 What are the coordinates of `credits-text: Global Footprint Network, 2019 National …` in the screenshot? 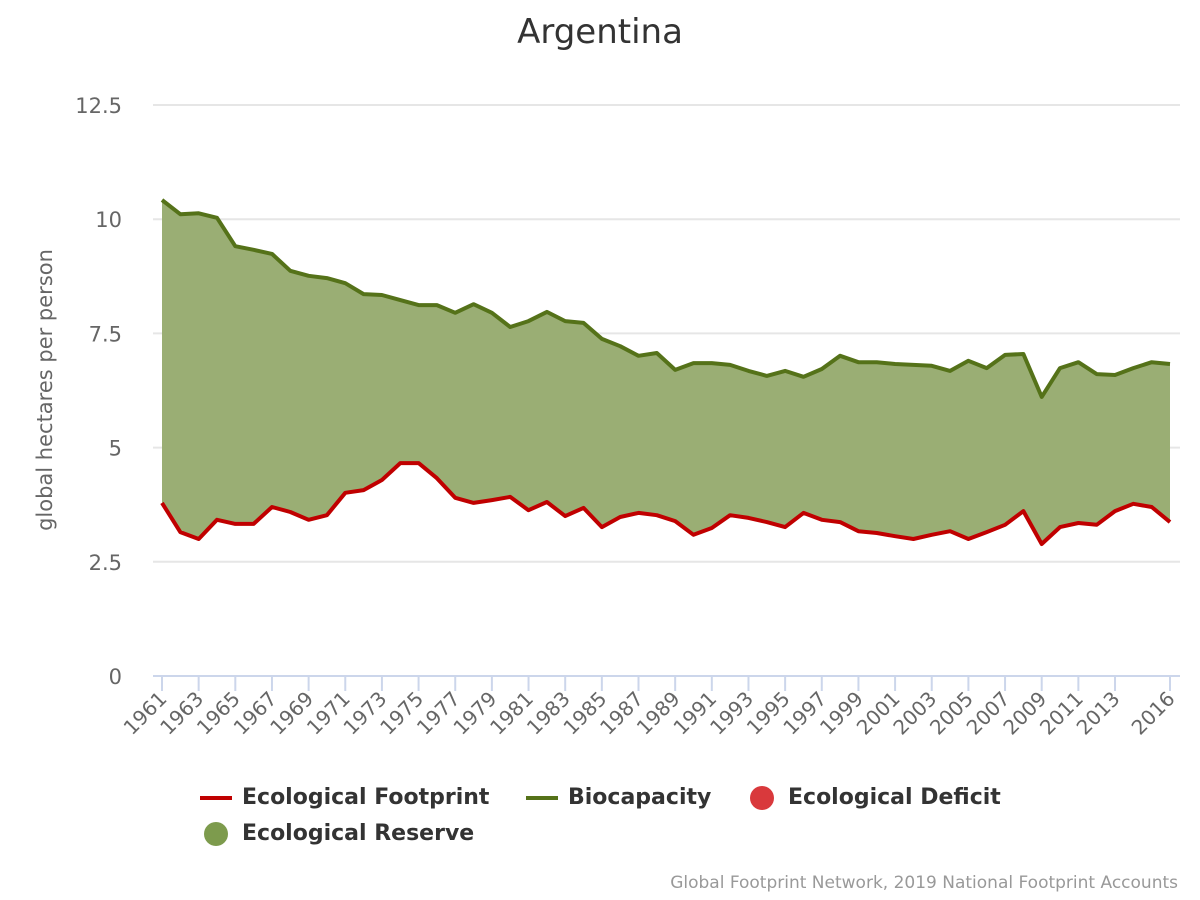 It's located at (924, 883).